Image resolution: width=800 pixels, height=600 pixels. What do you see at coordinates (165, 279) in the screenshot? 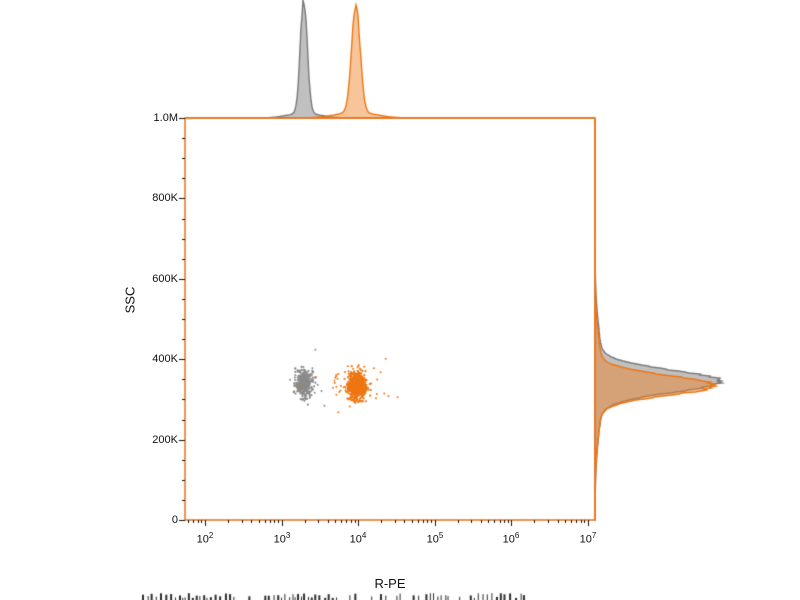
I see `y-tick-label-600k: 600K` at bounding box center [165, 279].